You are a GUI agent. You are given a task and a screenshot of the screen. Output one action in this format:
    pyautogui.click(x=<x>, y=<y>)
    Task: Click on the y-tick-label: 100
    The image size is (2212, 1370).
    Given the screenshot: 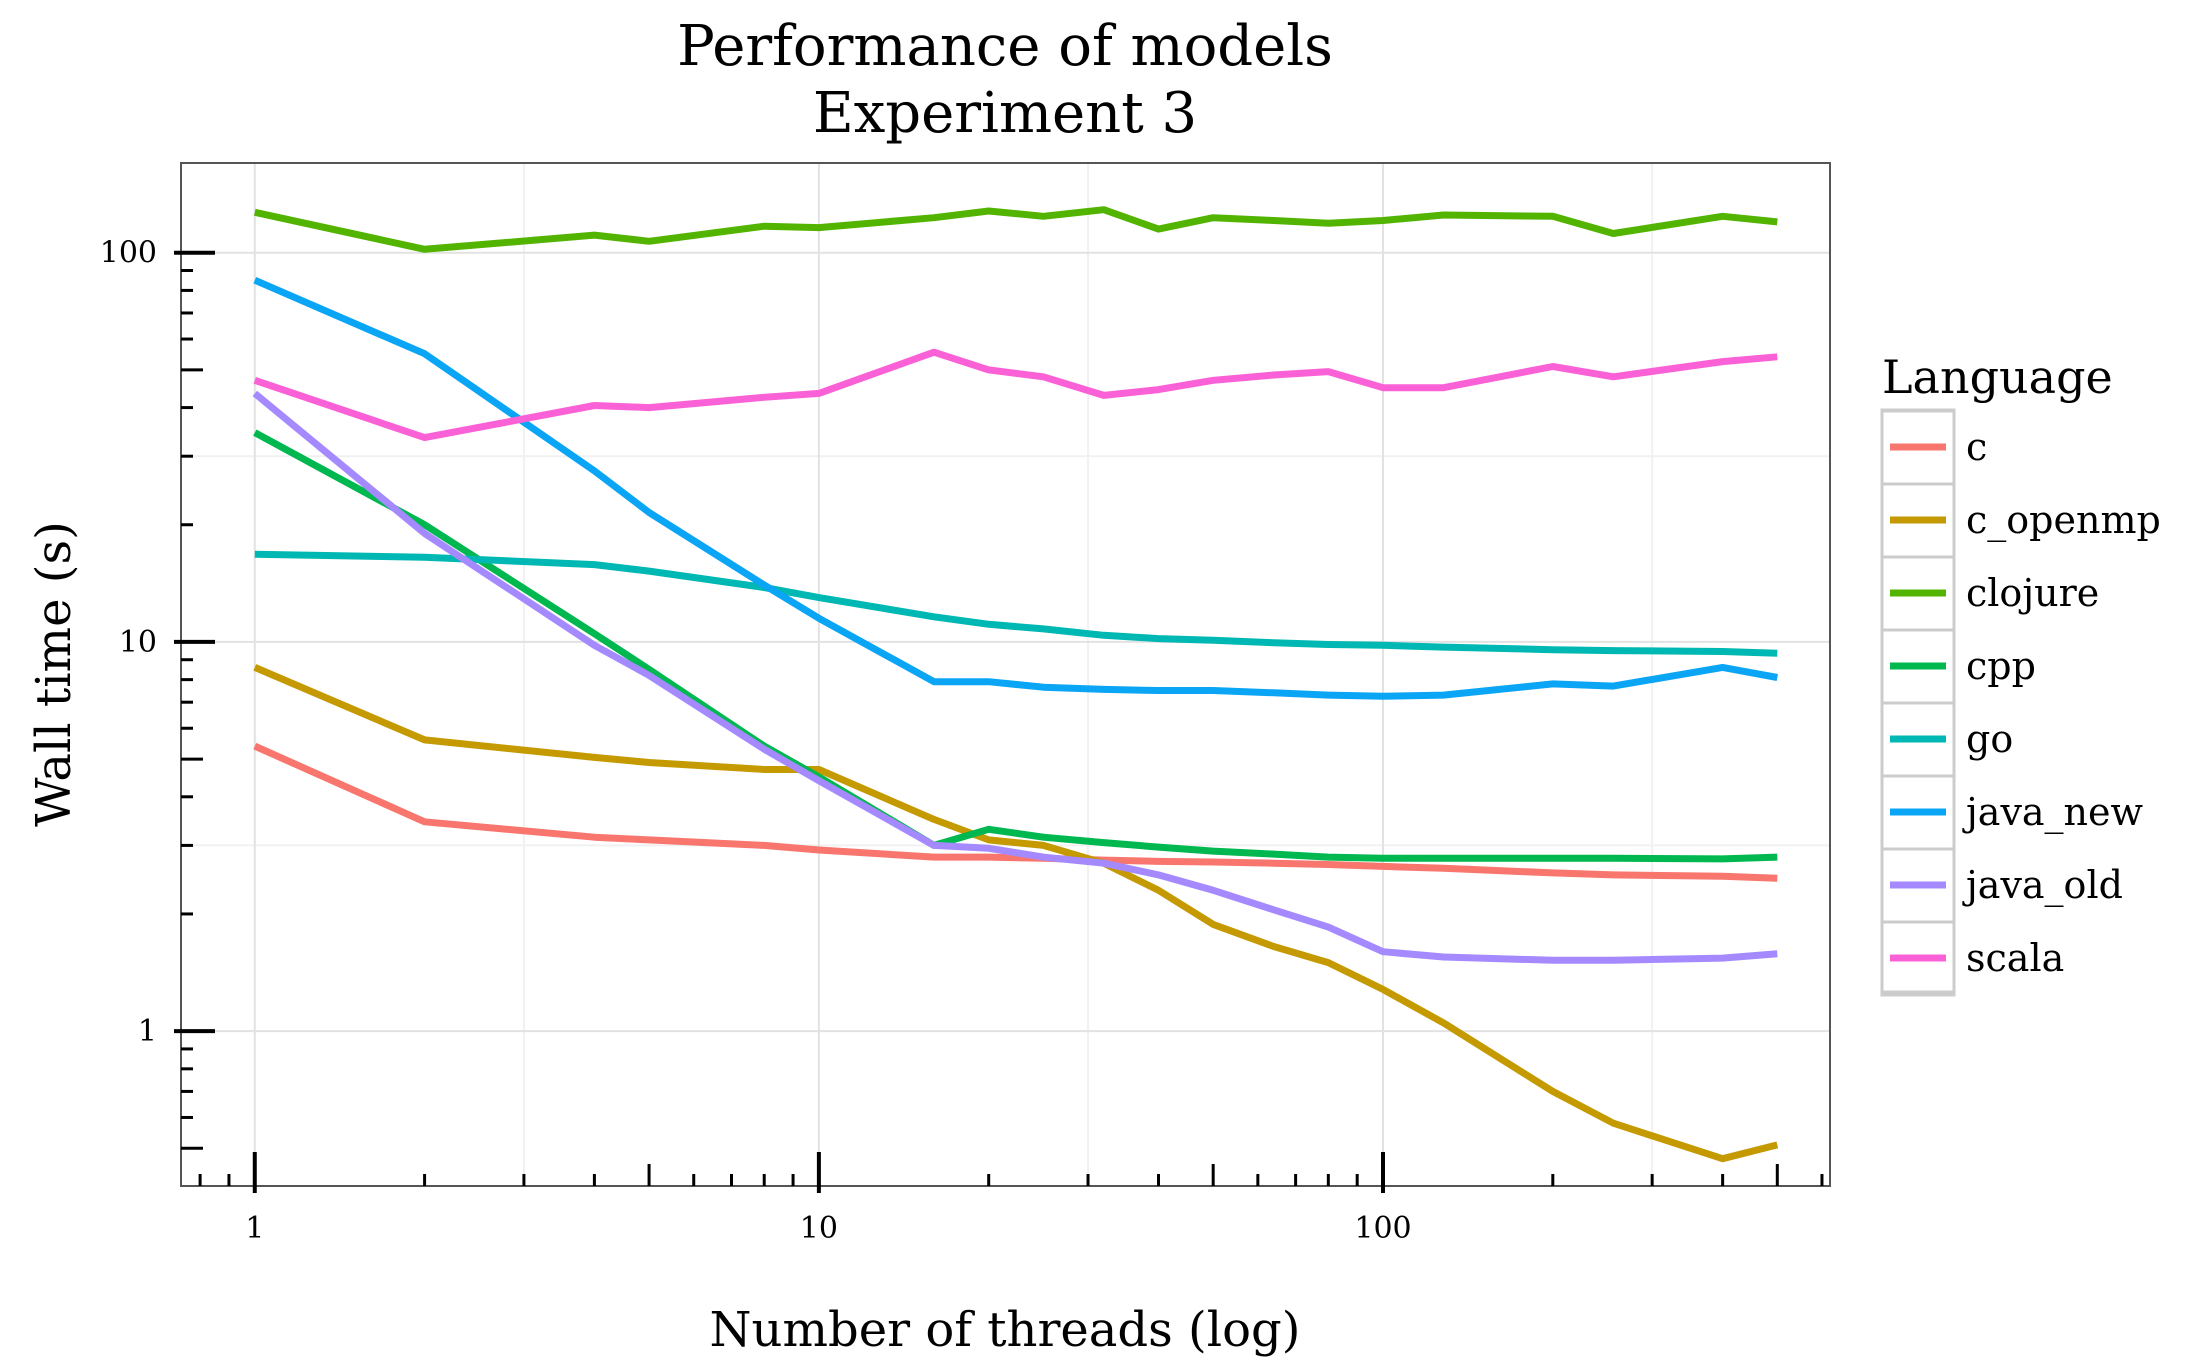 What is the action you would take?
    pyautogui.click(x=128, y=253)
    